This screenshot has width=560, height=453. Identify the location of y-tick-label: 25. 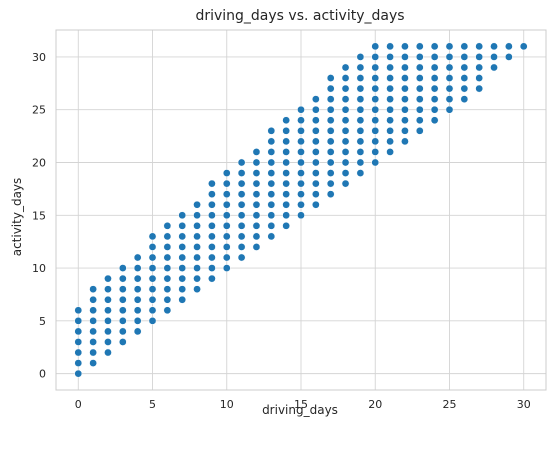
(39, 110).